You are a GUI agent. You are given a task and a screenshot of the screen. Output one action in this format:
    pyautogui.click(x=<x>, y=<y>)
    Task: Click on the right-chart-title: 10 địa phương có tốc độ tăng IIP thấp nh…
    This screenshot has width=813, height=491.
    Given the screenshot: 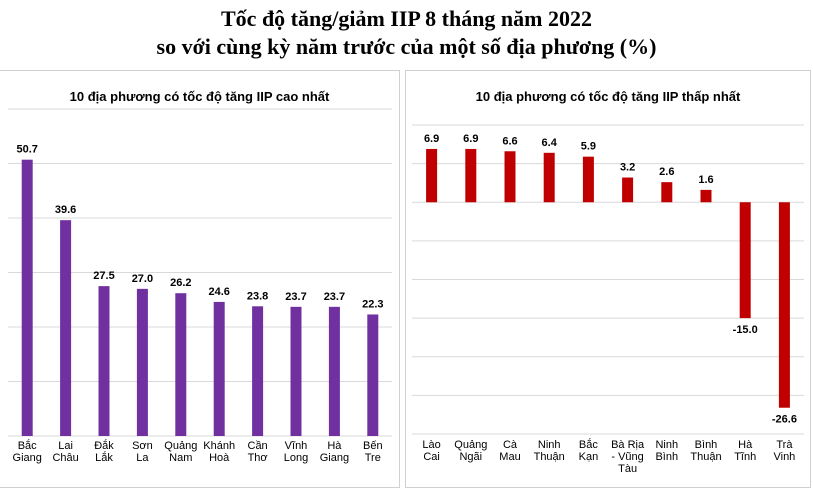 What is the action you would take?
    pyautogui.click(x=608, y=96)
    